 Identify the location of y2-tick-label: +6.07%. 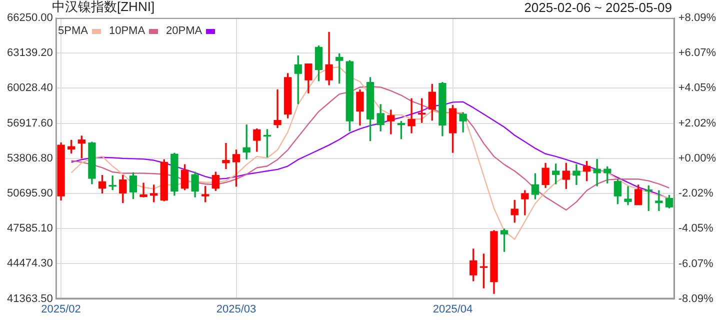
(697, 53).